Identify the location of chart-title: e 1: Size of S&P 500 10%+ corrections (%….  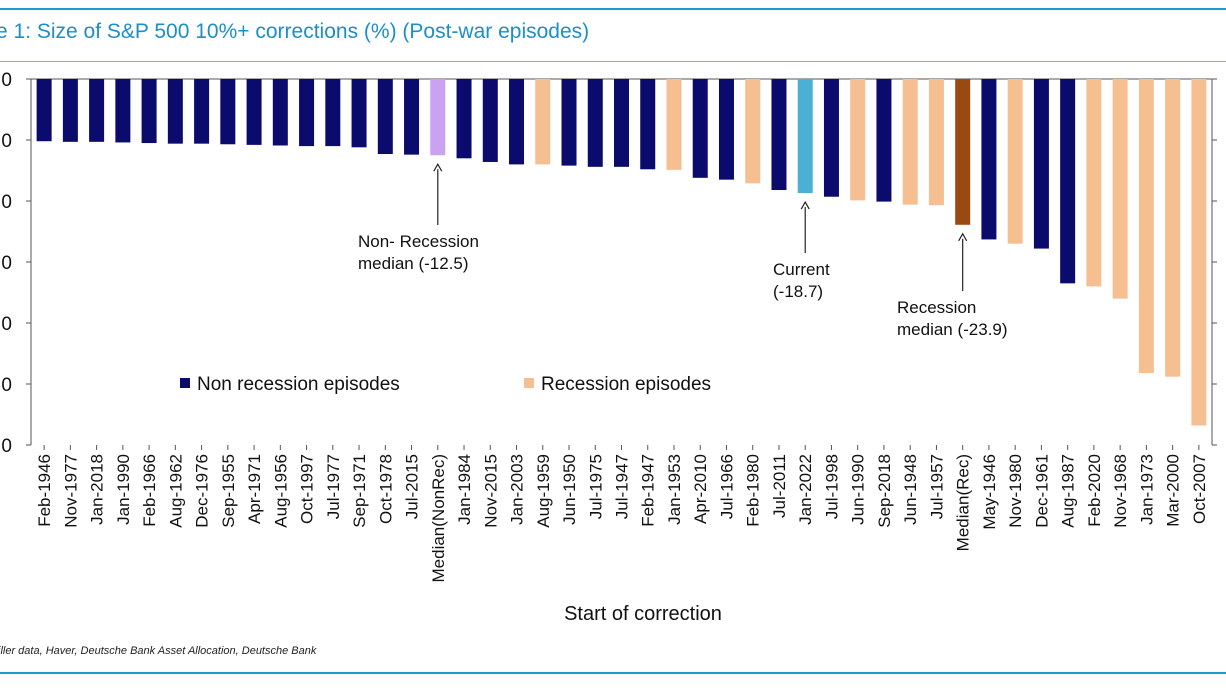
(295, 31).